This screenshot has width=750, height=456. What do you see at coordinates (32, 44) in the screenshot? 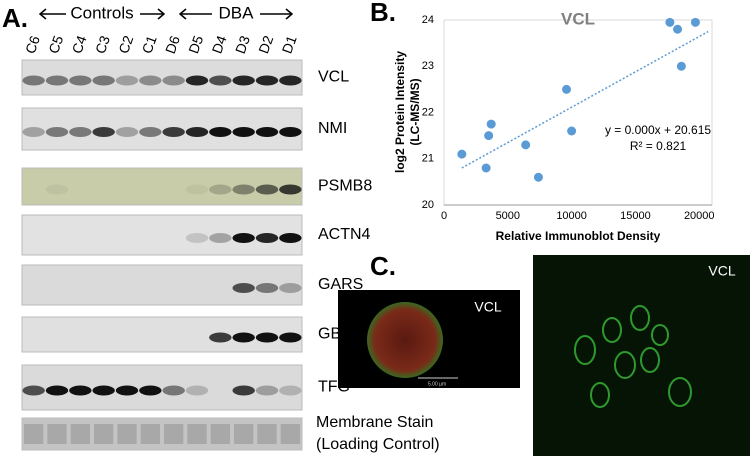
I see `lane-label: C6` at bounding box center [32, 44].